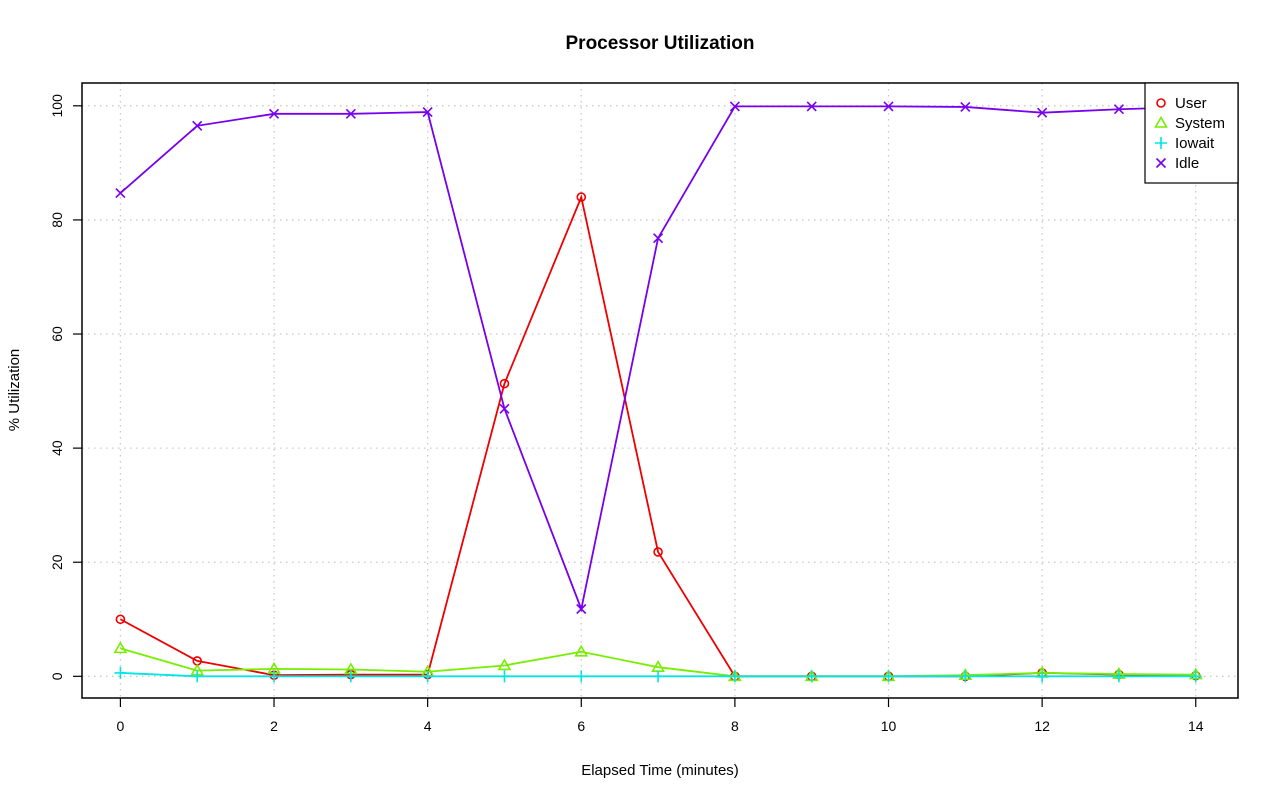 This screenshot has width=1280, height=801. Describe the element at coordinates (1187, 163) in the screenshot. I see `legend-label-idle: Idle` at that location.